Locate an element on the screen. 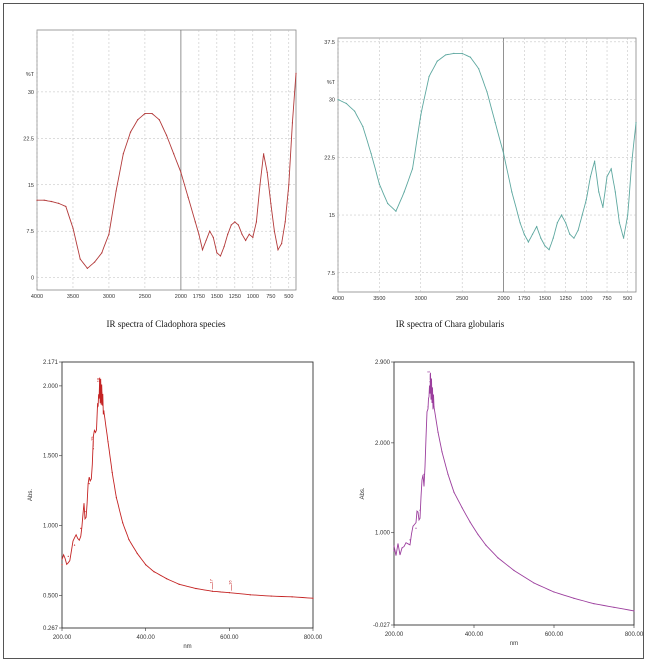  y-tick-label: 7.5 is located at coordinates (30, 232).